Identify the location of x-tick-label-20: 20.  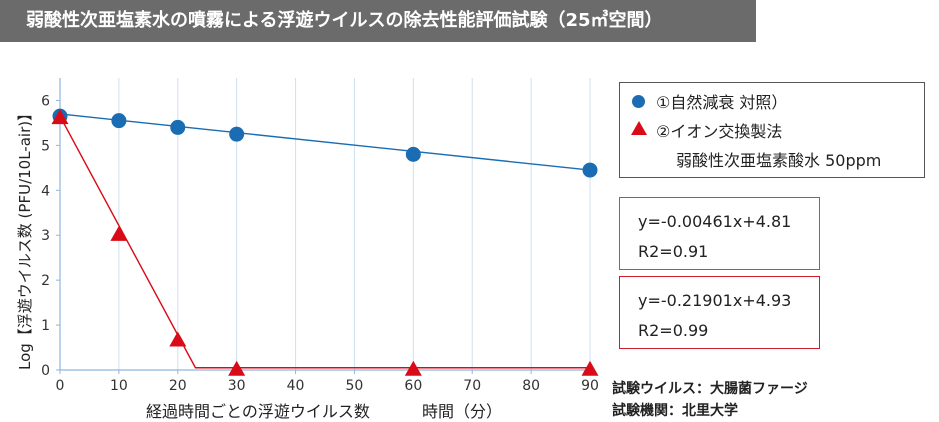
(178, 386).